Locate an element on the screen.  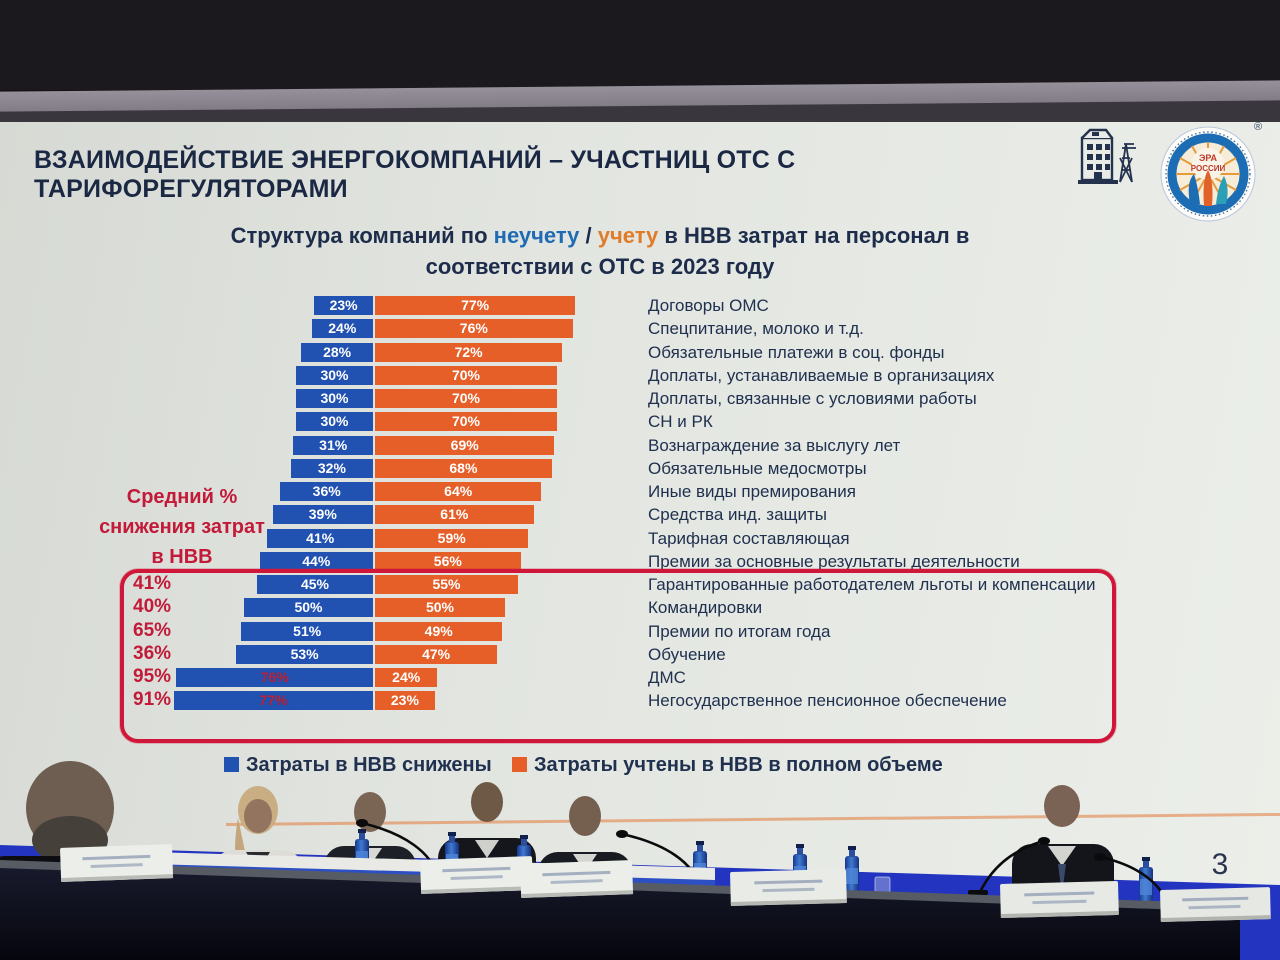
highlight-box is located at coordinates (618, 656).